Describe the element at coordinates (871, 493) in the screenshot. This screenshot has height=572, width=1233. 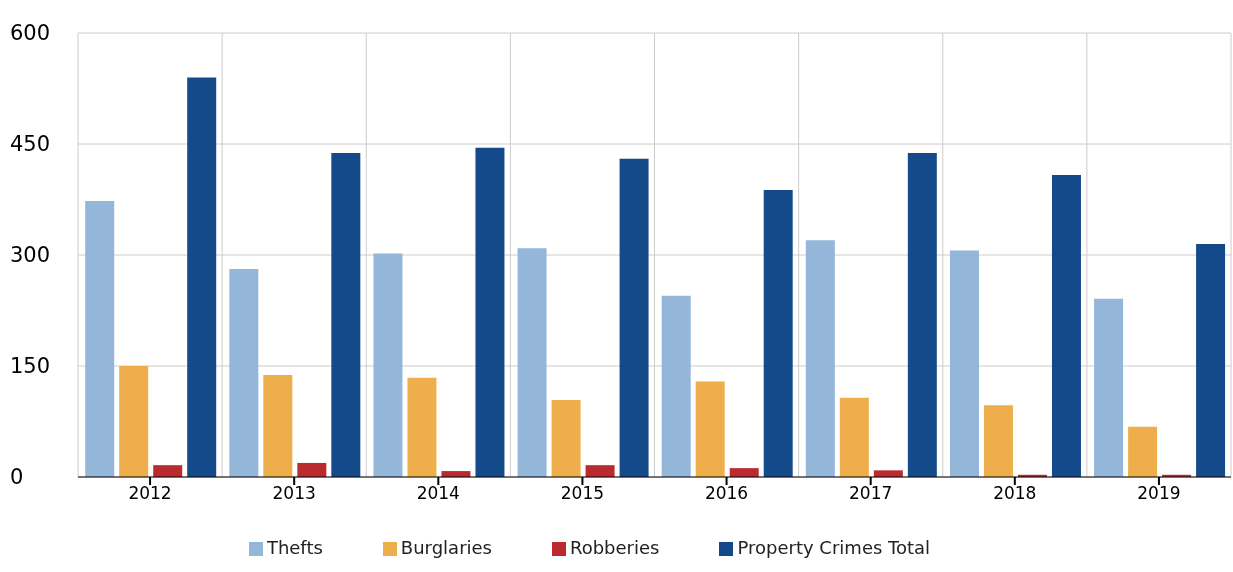
I see `x-tick-label: 2017` at that location.